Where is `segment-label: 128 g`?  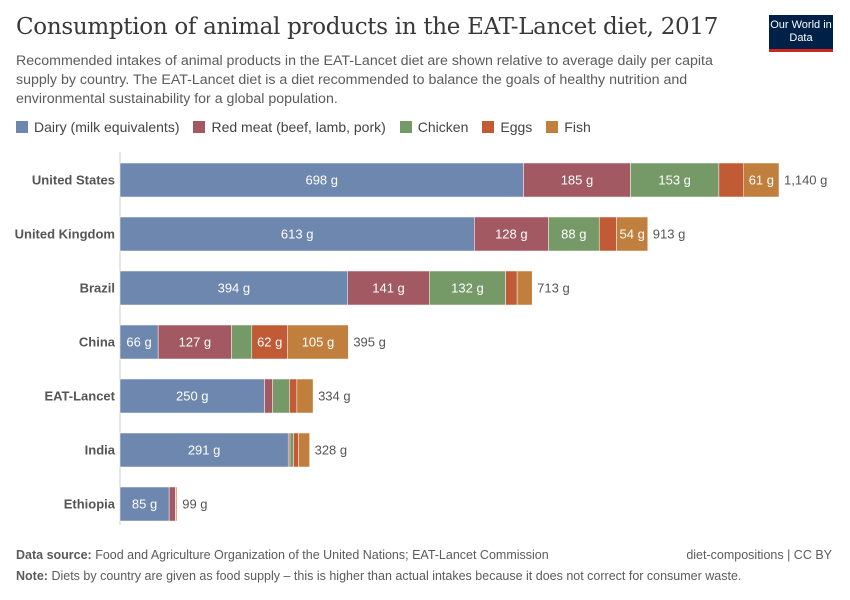
segment-label: 128 g is located at coordinates (511, 234).